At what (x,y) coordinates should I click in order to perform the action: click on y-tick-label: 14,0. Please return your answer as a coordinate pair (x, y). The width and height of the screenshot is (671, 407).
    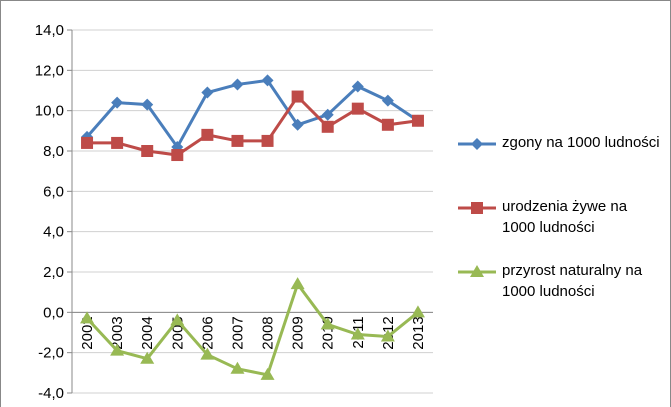
    Looking at the image, I should click on (49, 30).